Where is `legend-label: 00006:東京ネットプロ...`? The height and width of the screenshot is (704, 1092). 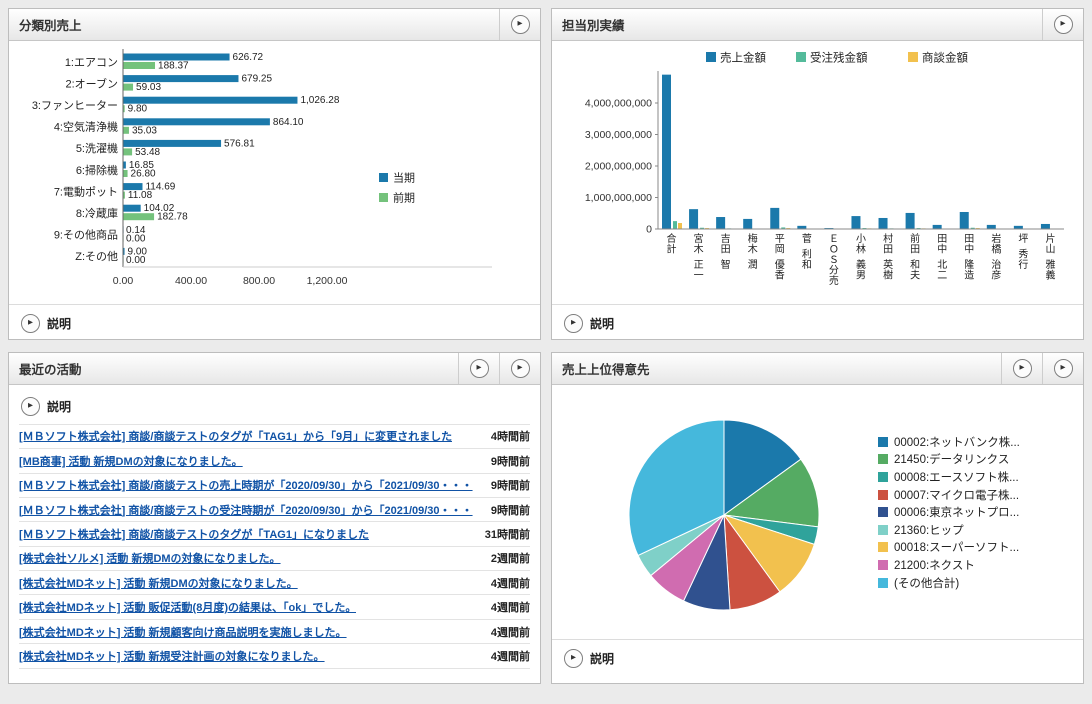 legend-label: 00006:東京ネットプロ... is located at coordinates (957, 513).